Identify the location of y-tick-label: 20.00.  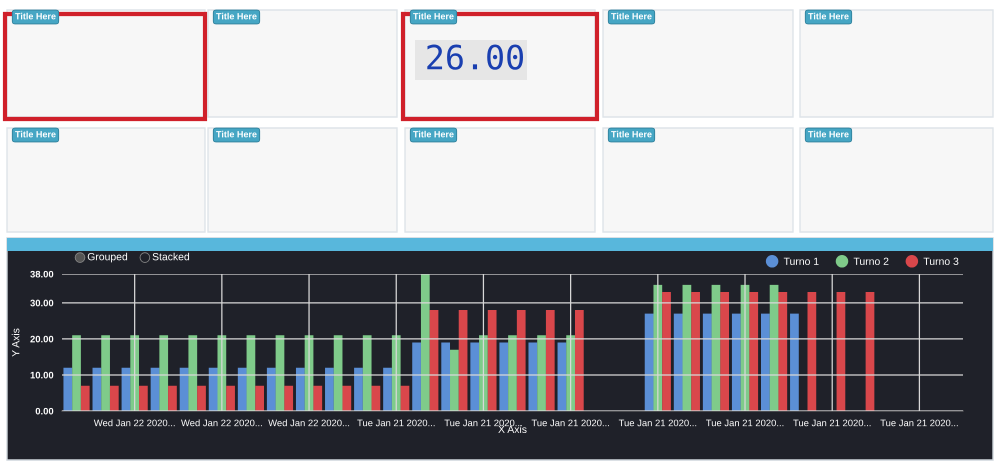
(42, 339).